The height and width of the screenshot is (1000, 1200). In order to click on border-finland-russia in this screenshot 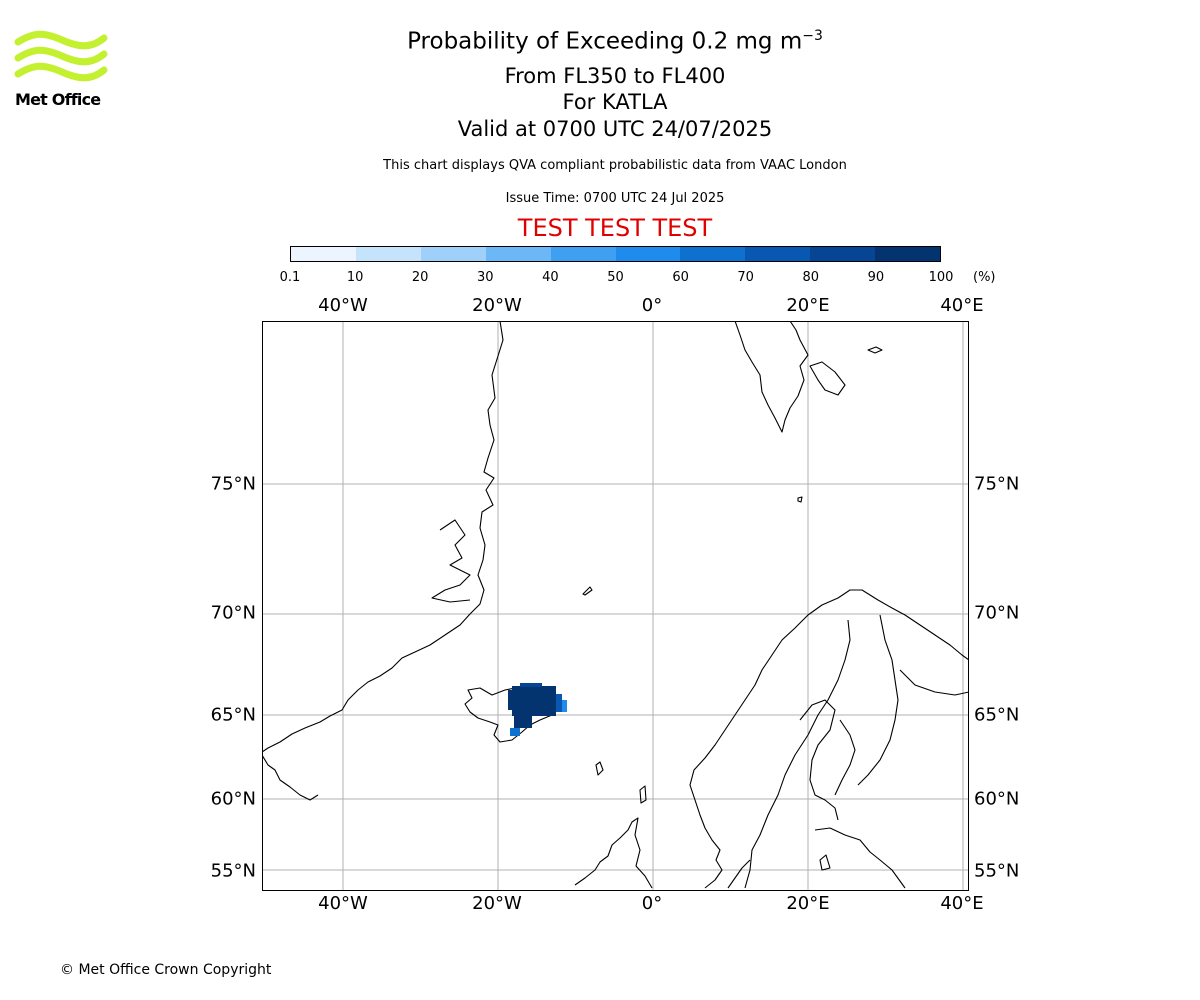, I will do `click(878, 700)`.